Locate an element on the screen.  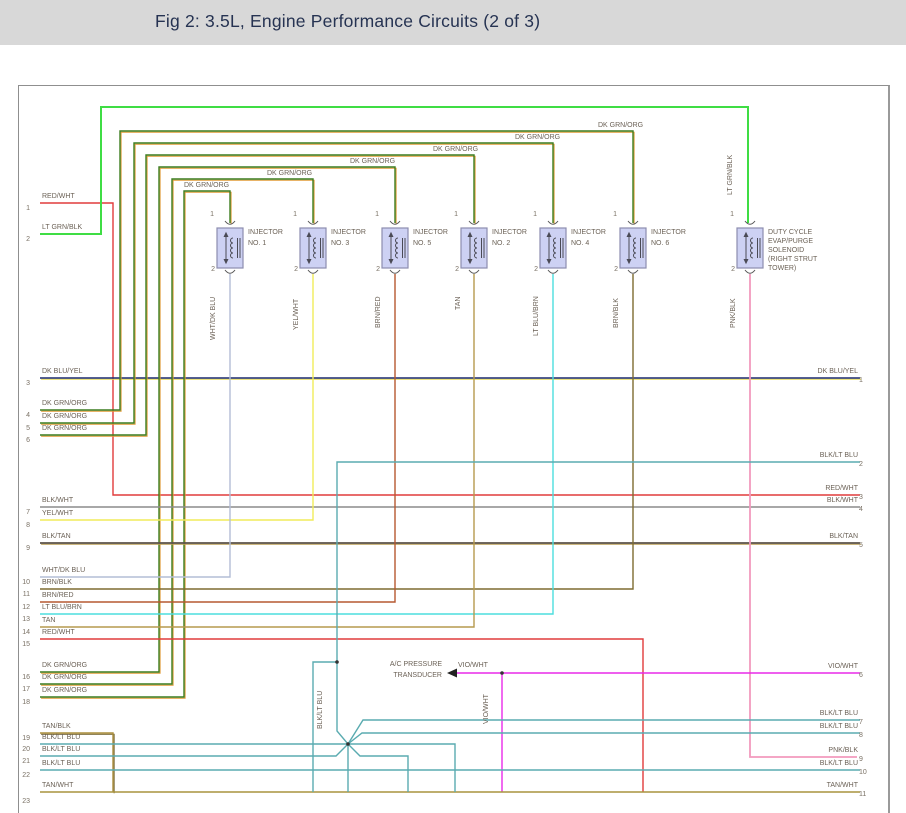
injector-1-bottom-connector-icon is located at coordinates (230, 271).